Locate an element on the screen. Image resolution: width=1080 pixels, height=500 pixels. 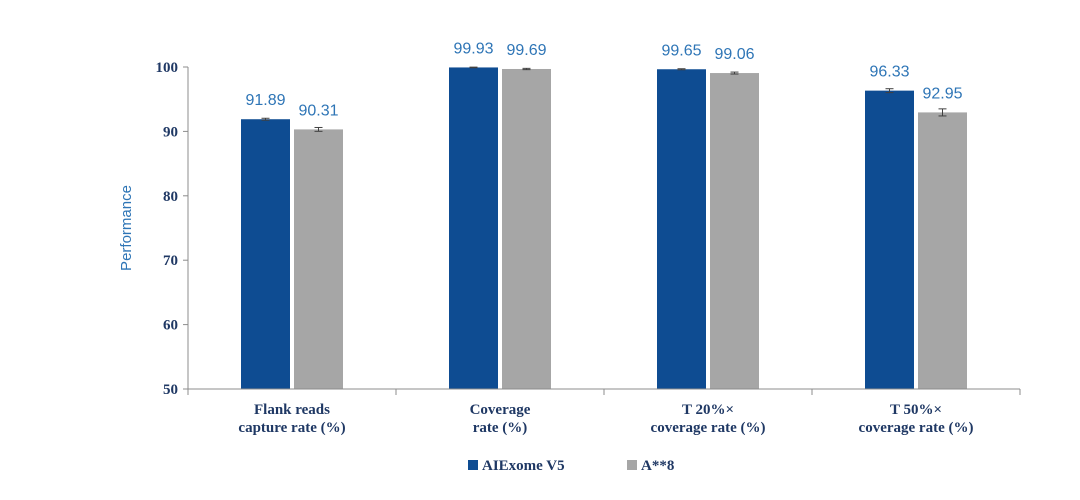
x-category-label: T 50%× coverage rate (%) is located at coordinates (916, 419).